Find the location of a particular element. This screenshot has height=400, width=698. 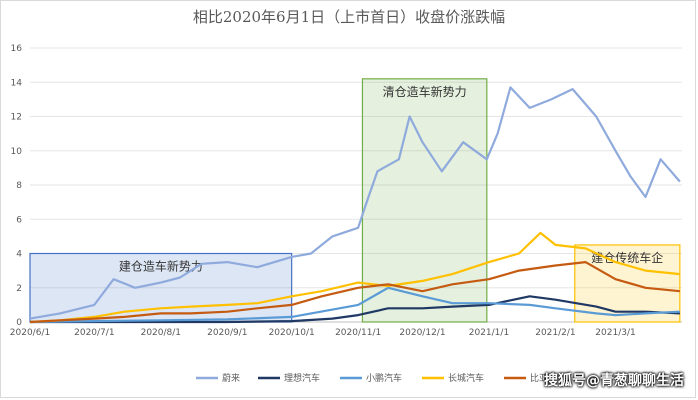

y-tick-label: 4 is located at coordinates (19, 255).